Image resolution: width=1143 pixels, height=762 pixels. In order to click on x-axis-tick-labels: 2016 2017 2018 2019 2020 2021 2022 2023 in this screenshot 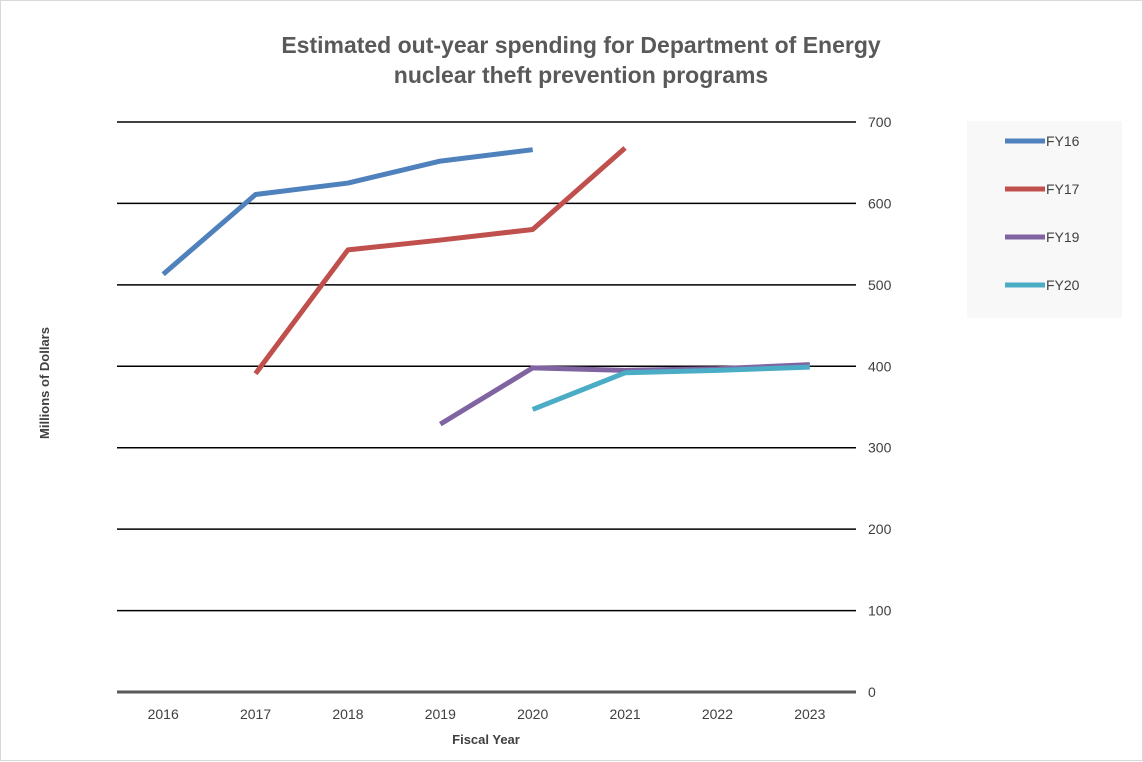, I will do `click(487, 714)`.